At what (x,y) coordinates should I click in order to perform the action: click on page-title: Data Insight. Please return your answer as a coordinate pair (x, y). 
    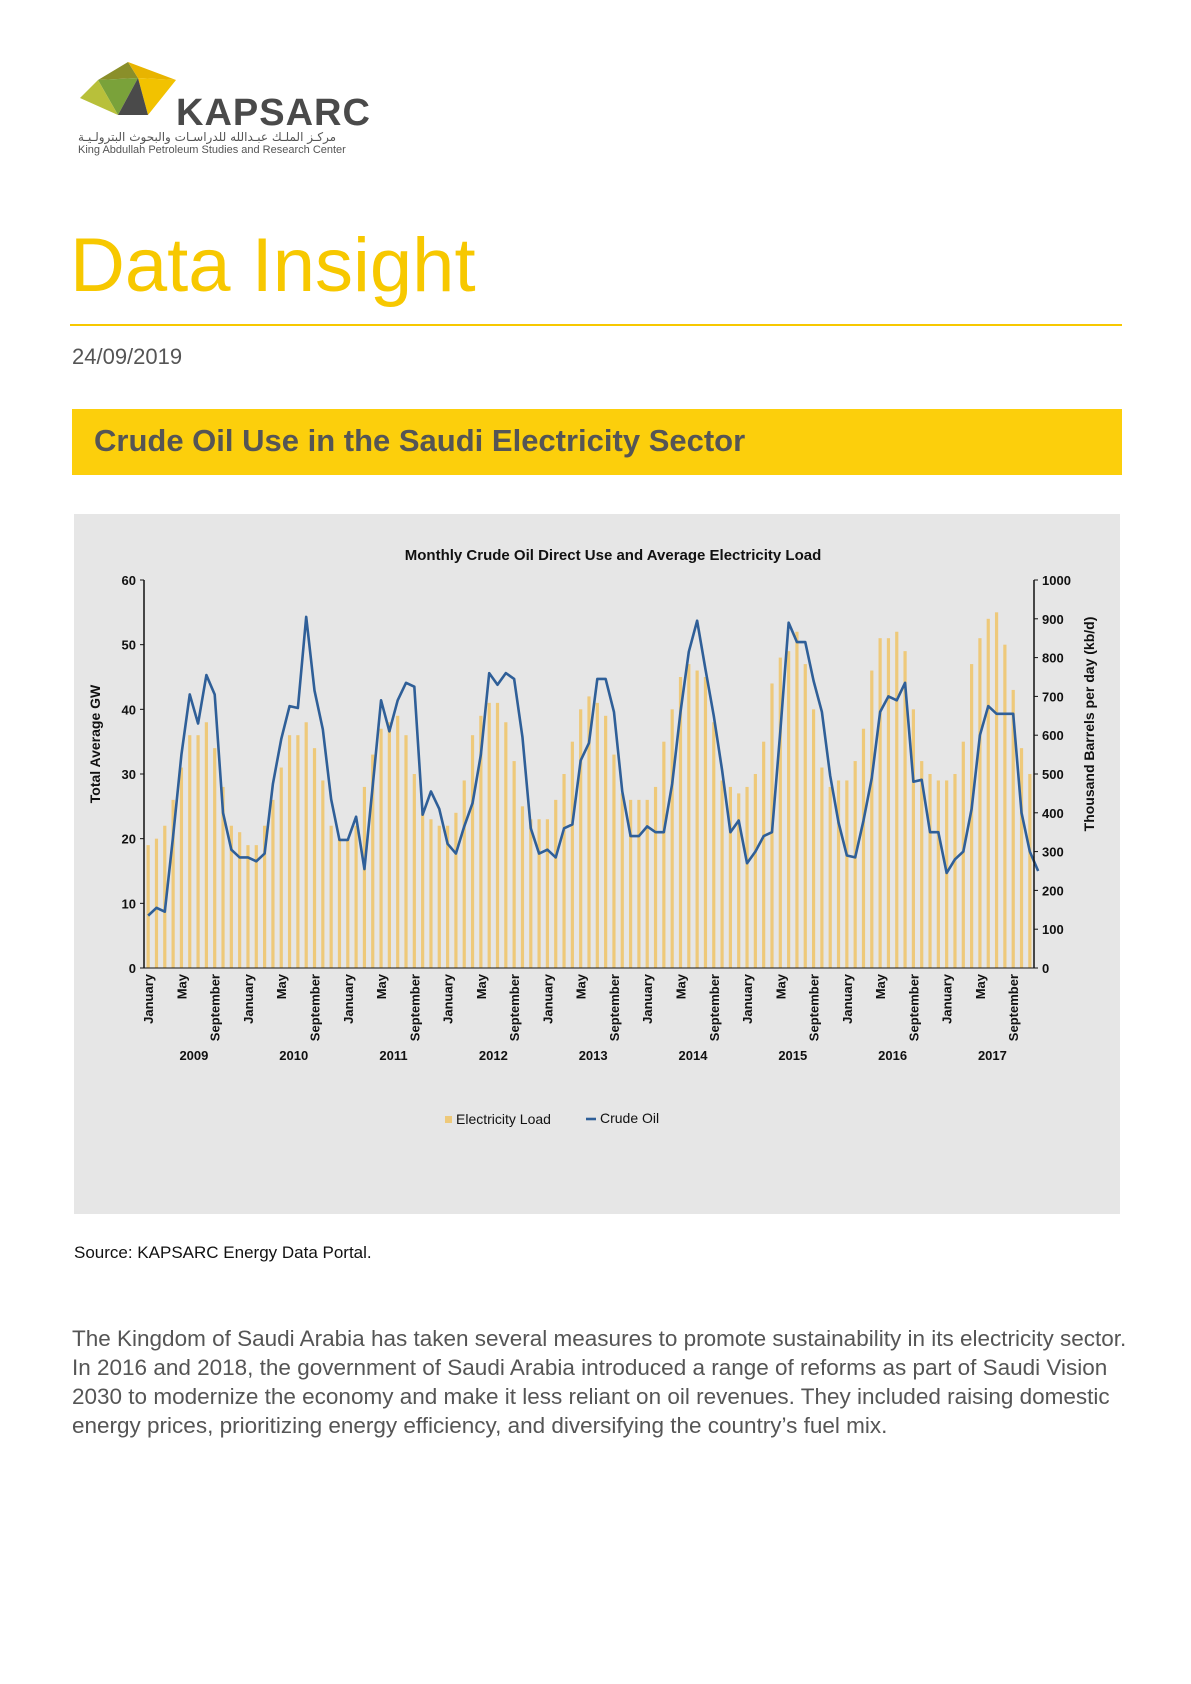
    Looking at the image, I should click on (273, 265).